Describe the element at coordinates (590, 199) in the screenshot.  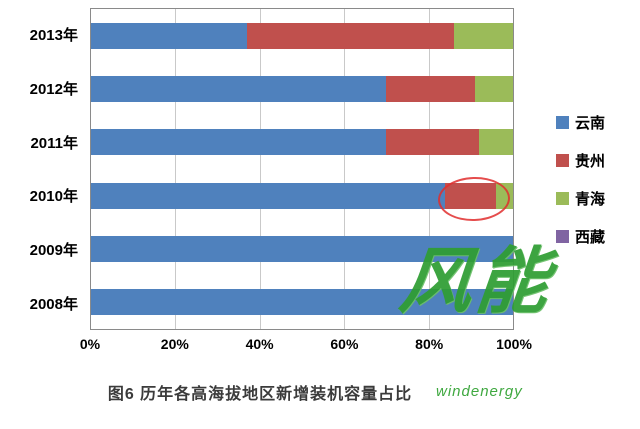
I see `legend-label: 青海` at that location.